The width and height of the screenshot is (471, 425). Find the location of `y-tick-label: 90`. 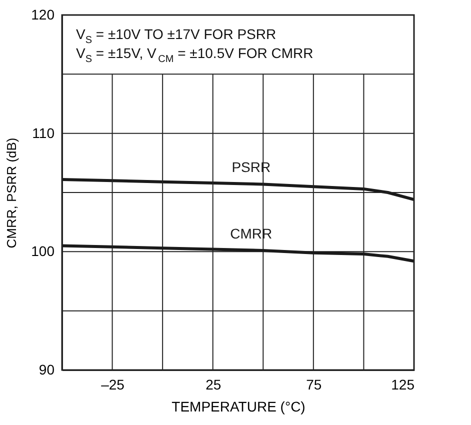

y-tick-label: 90 is located at coordinates (46, 370).